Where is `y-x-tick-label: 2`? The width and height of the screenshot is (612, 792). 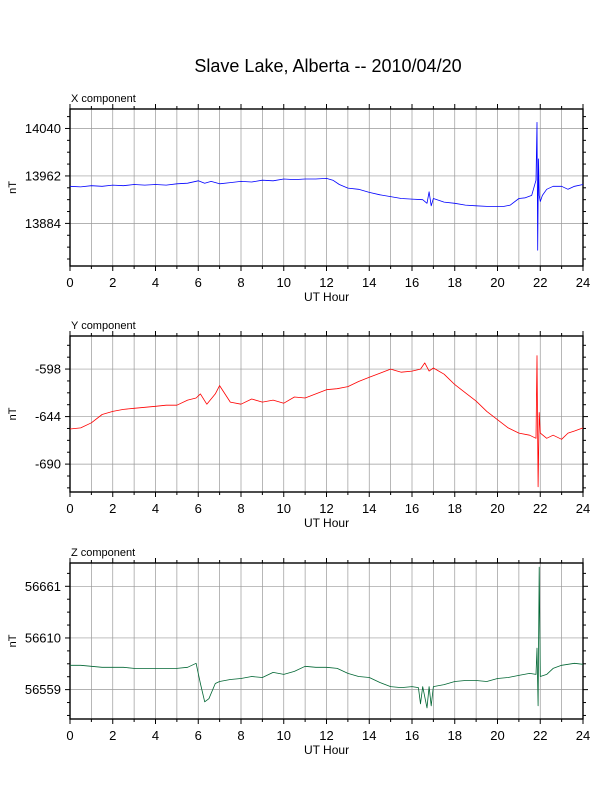
y-x-tick-label: 2 is located at coordinates (112, 508).